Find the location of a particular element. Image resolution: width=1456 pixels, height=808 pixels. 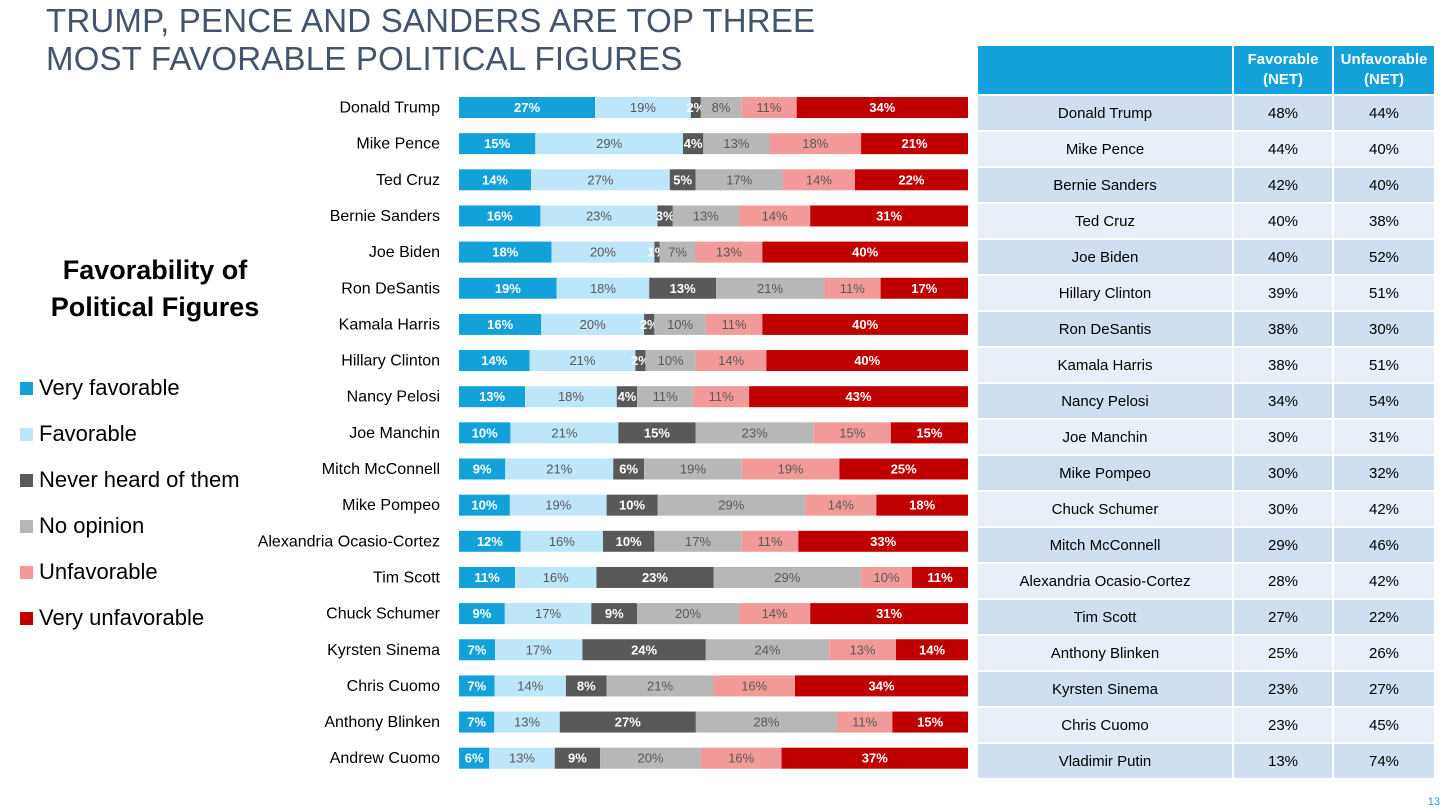

data-label: 9% is located at coordinates (614, 613).